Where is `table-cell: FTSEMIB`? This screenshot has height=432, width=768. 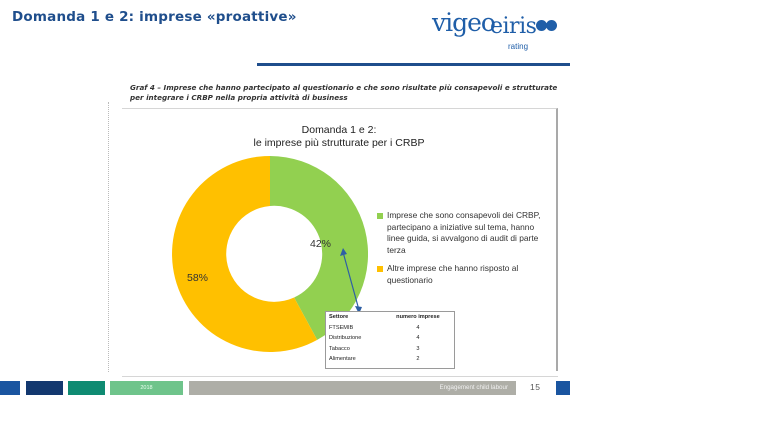 table-cell: FTSEMIB is located at coordinates (341, 327).